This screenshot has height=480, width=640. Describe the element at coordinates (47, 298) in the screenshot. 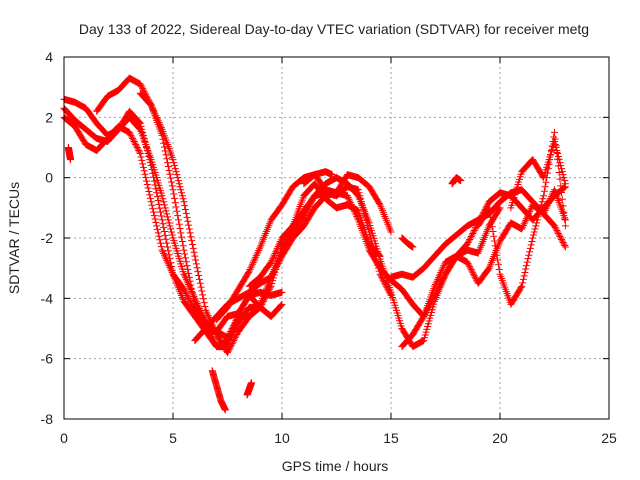

I see `y-tick-label: -4` at that location.